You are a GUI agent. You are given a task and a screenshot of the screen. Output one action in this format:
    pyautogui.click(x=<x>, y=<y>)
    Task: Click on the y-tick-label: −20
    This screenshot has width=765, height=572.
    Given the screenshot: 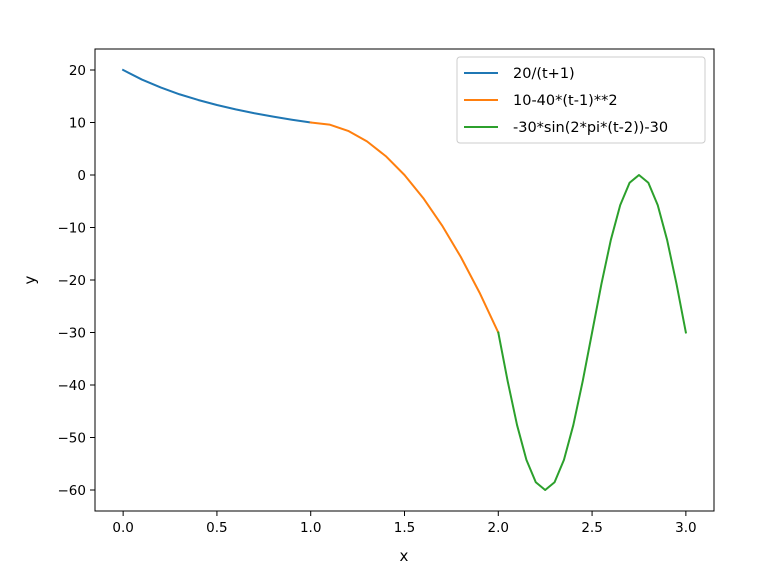 What is the action you would take?
    pyautogui.click(x=72, y=281)
    